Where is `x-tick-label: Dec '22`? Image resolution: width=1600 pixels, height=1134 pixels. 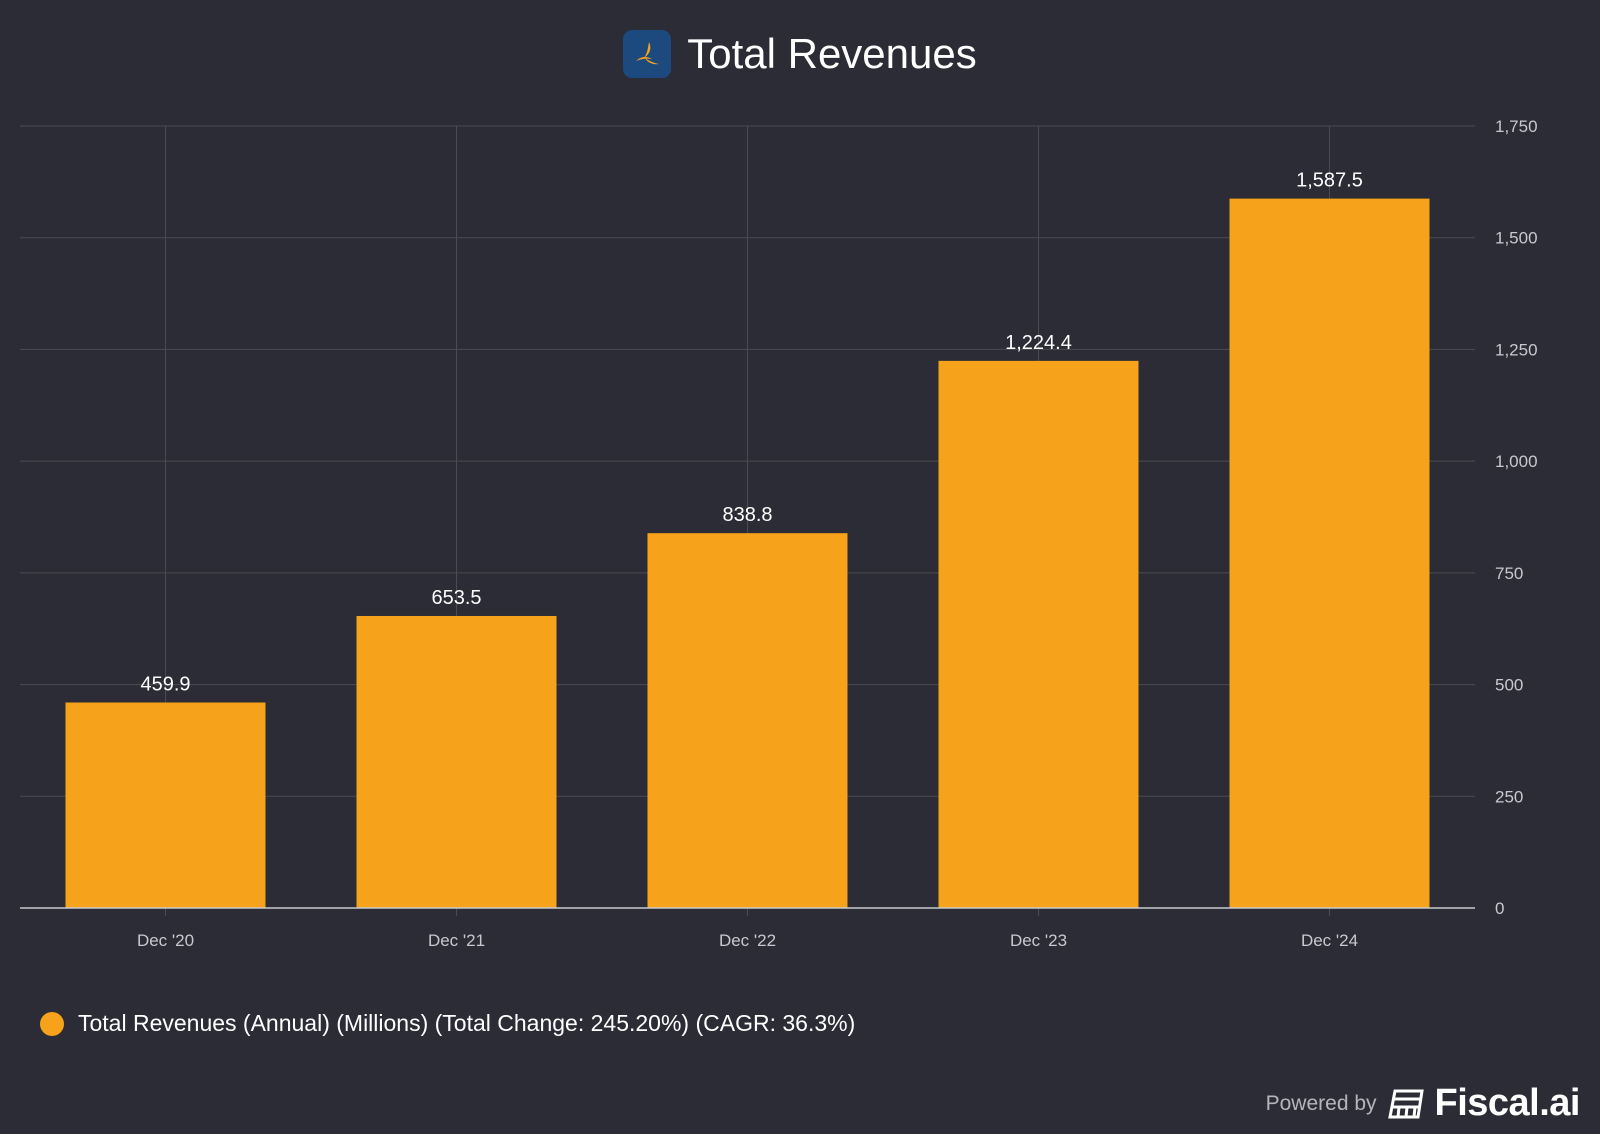
x-tick-label: Dec '22 is located at coordinates (747, 940).